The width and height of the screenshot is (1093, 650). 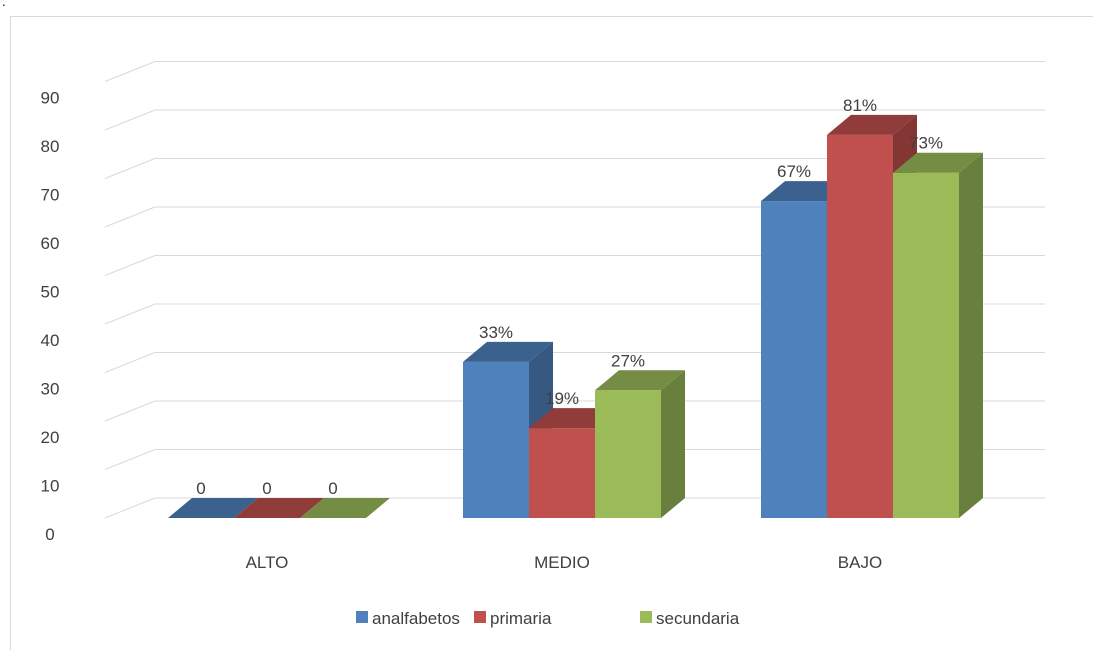 I want to click on data-label-primaria-ALTO: 0, so click(x=266, y=488).